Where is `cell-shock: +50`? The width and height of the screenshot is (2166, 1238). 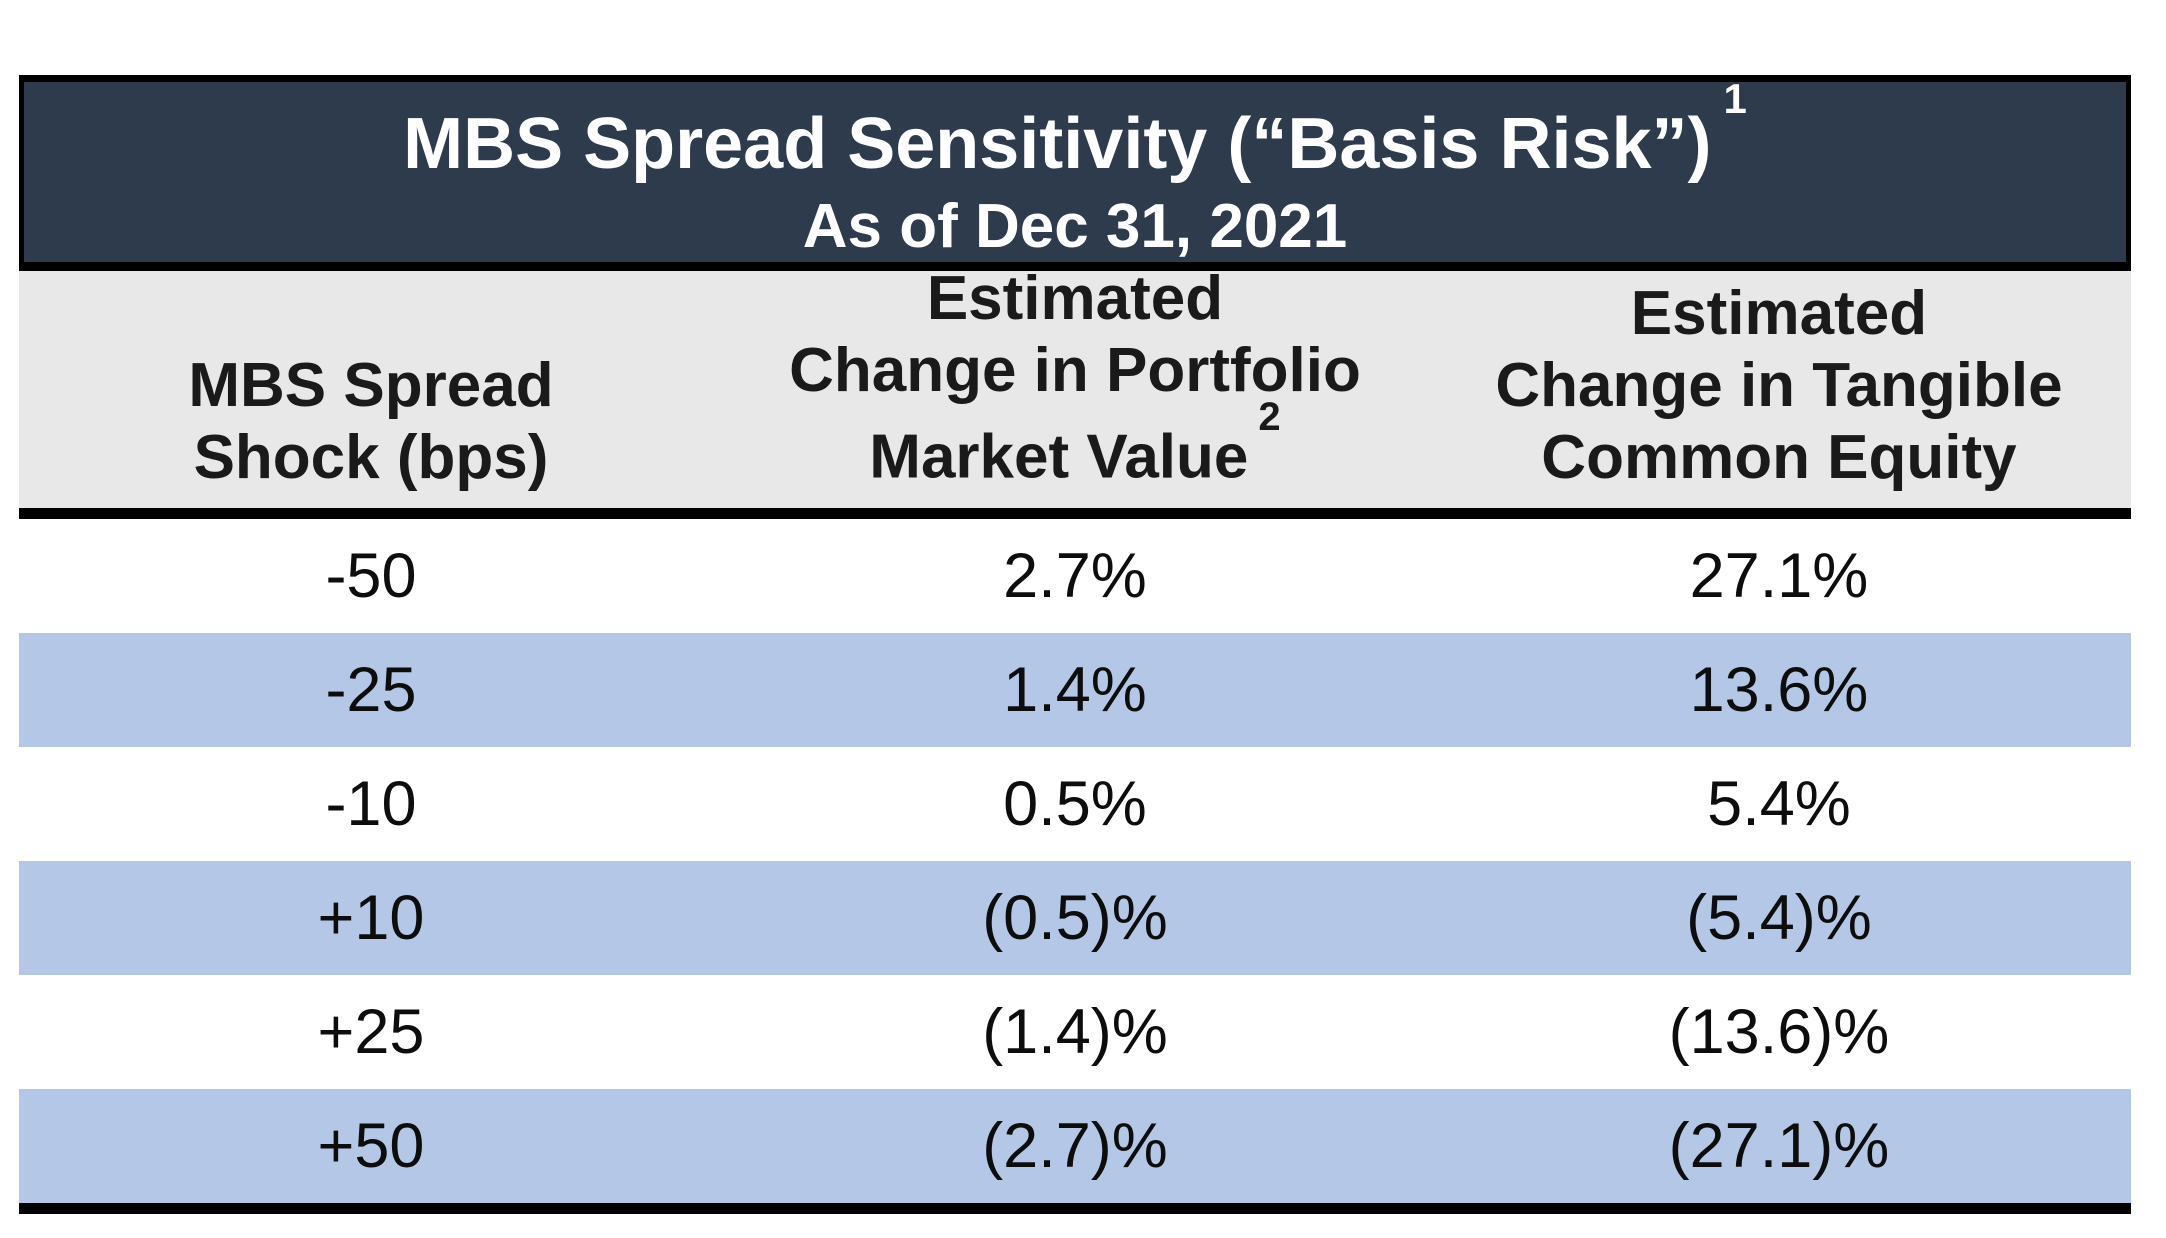 cell-shock: +50 is located at coordinates (371, 1146).